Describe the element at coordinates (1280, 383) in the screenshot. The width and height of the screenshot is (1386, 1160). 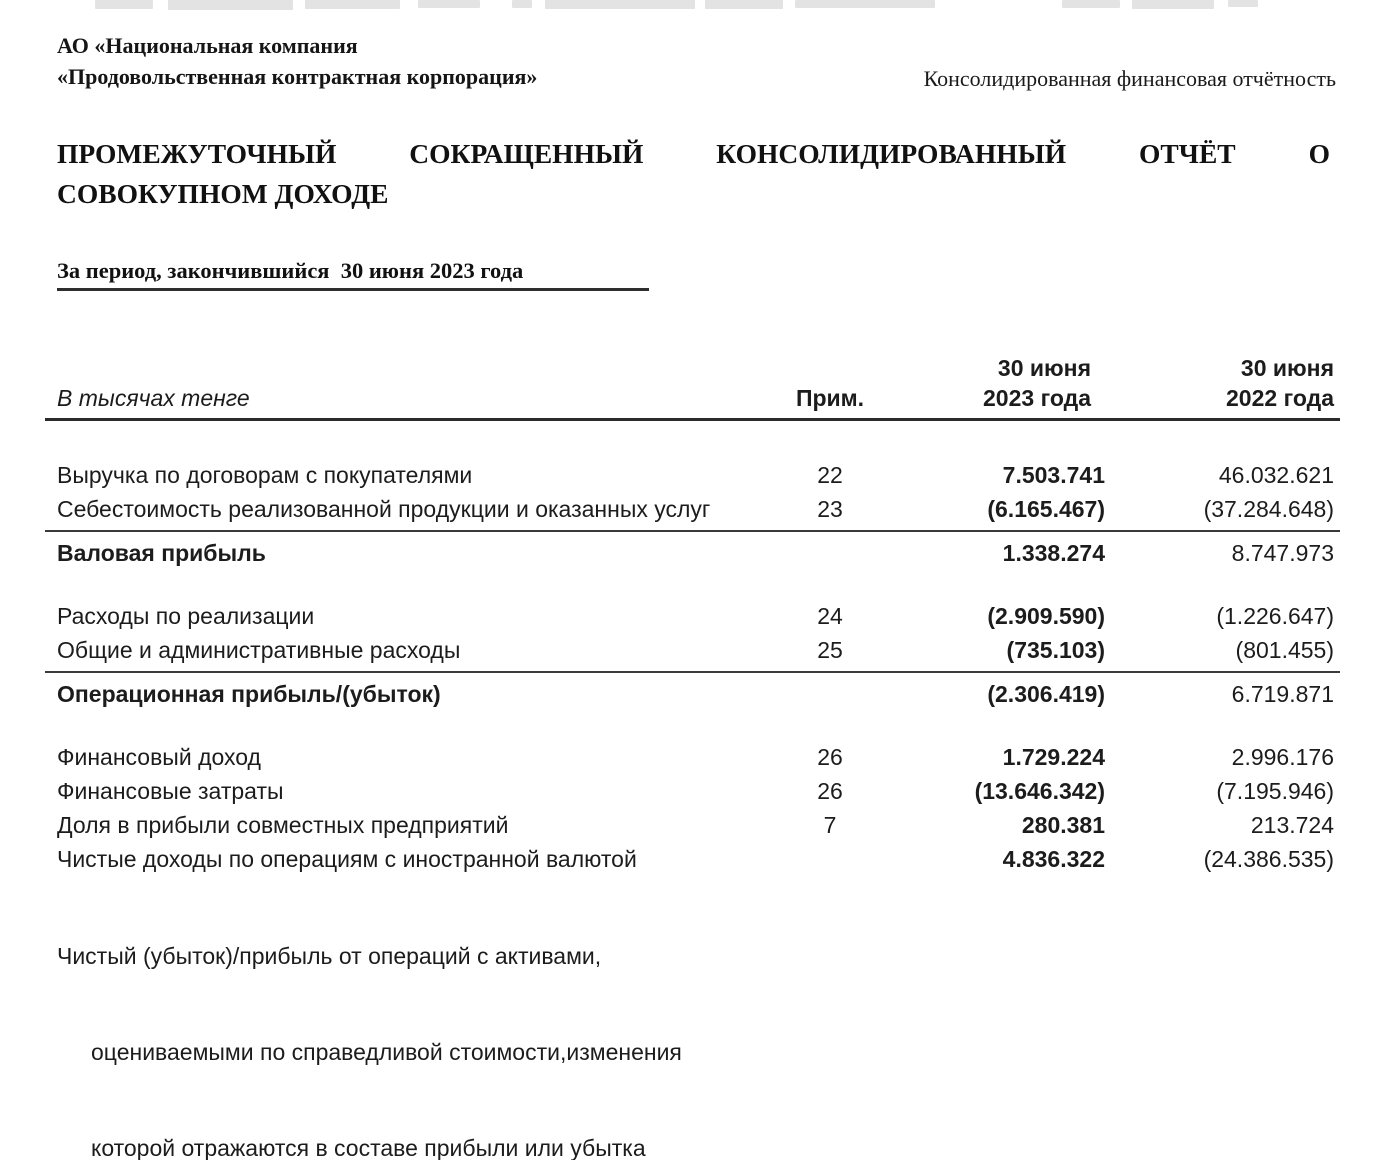
I see `column-header-2022: 30 июня 2022 года` at that location.